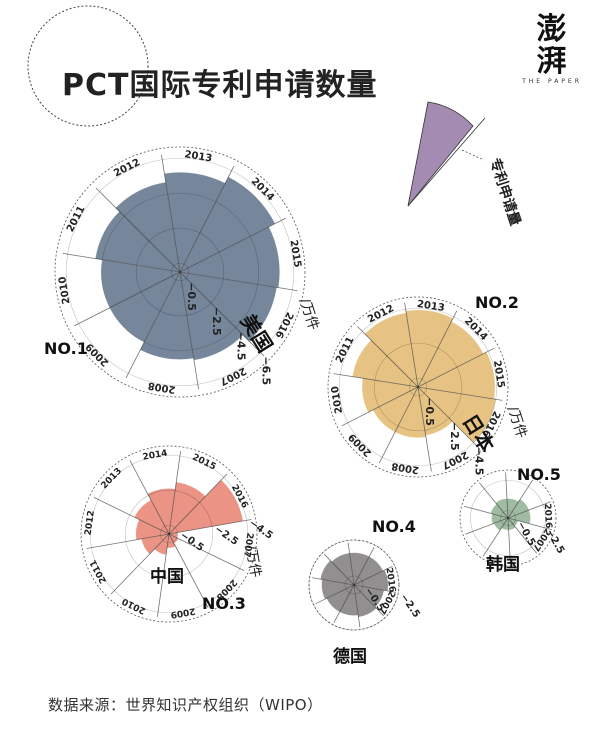 The image size is (600, 746). Describe the element at coordinates (552, 45) in the screenshot. I see `logo-mark: 澎湃` at that location.